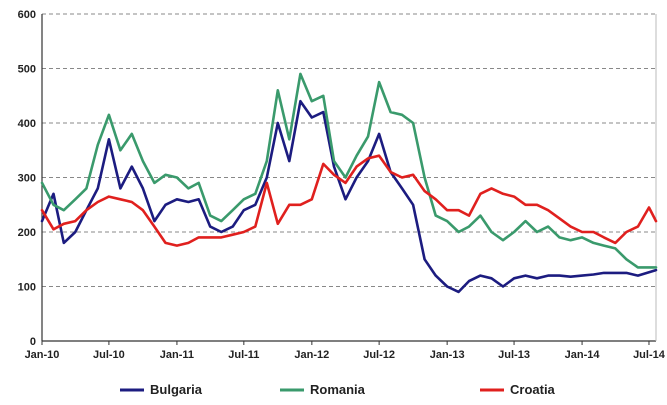 The height and width of the screenshot is (405, 667). I want to click on legend-label-croatia: Croatia, so click(533, 389).